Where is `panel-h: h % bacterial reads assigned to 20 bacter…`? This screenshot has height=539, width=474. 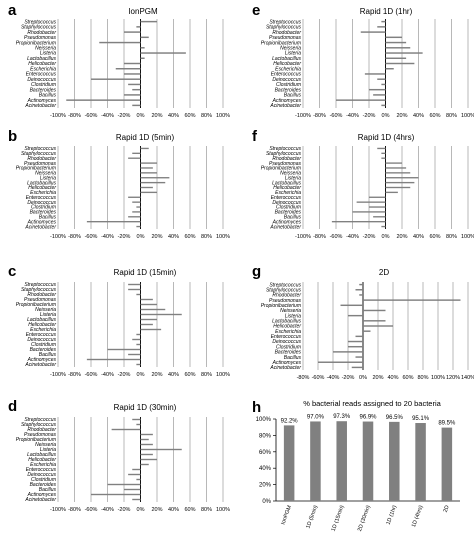
panel-h: h % bacterial reads assigned to 20 bacter… is located at coordinates (356, 465).